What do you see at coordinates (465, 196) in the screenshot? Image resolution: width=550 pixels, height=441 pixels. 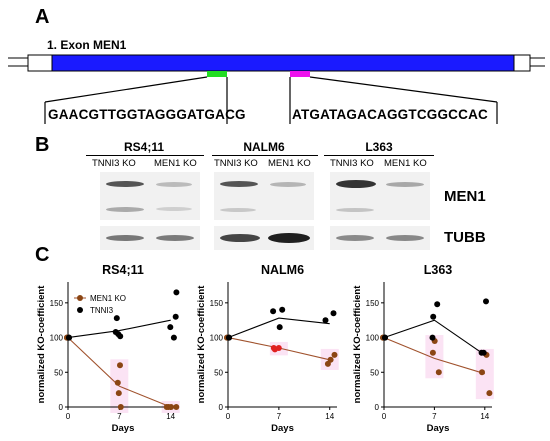 I see `blot-label-men1: MEN1` at bounding box center [465, 196].